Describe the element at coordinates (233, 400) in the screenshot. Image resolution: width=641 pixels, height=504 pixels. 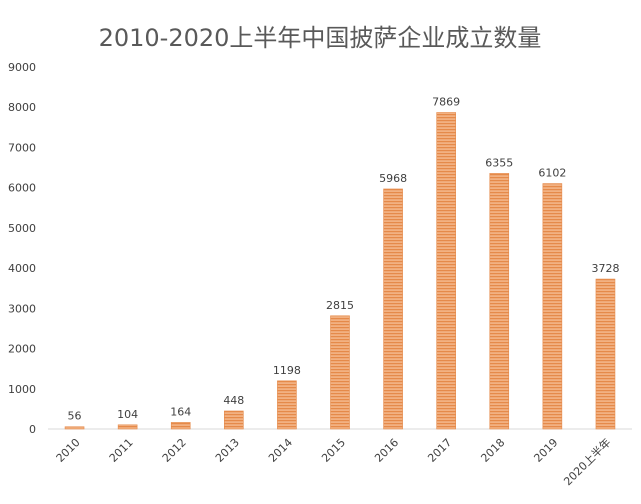
I see `data-label: 448` at that location.